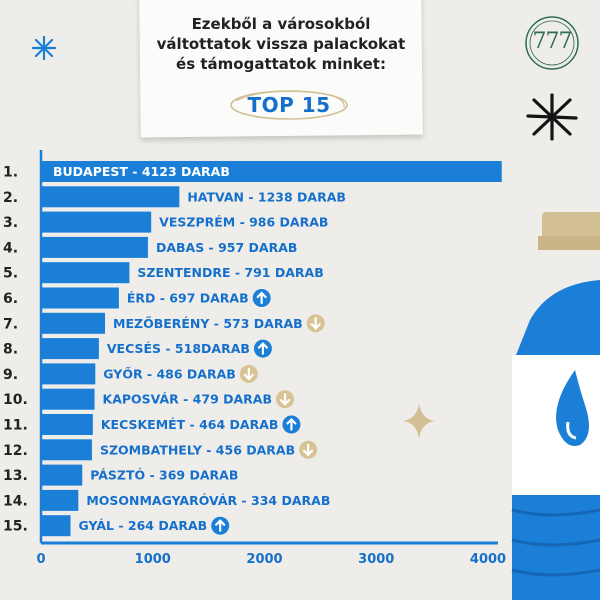 The height and width of the screenshot is (600, 600). Describe the element at coordinates (552, 117) in the screenshot. I see `asterisk-icon` at that location.